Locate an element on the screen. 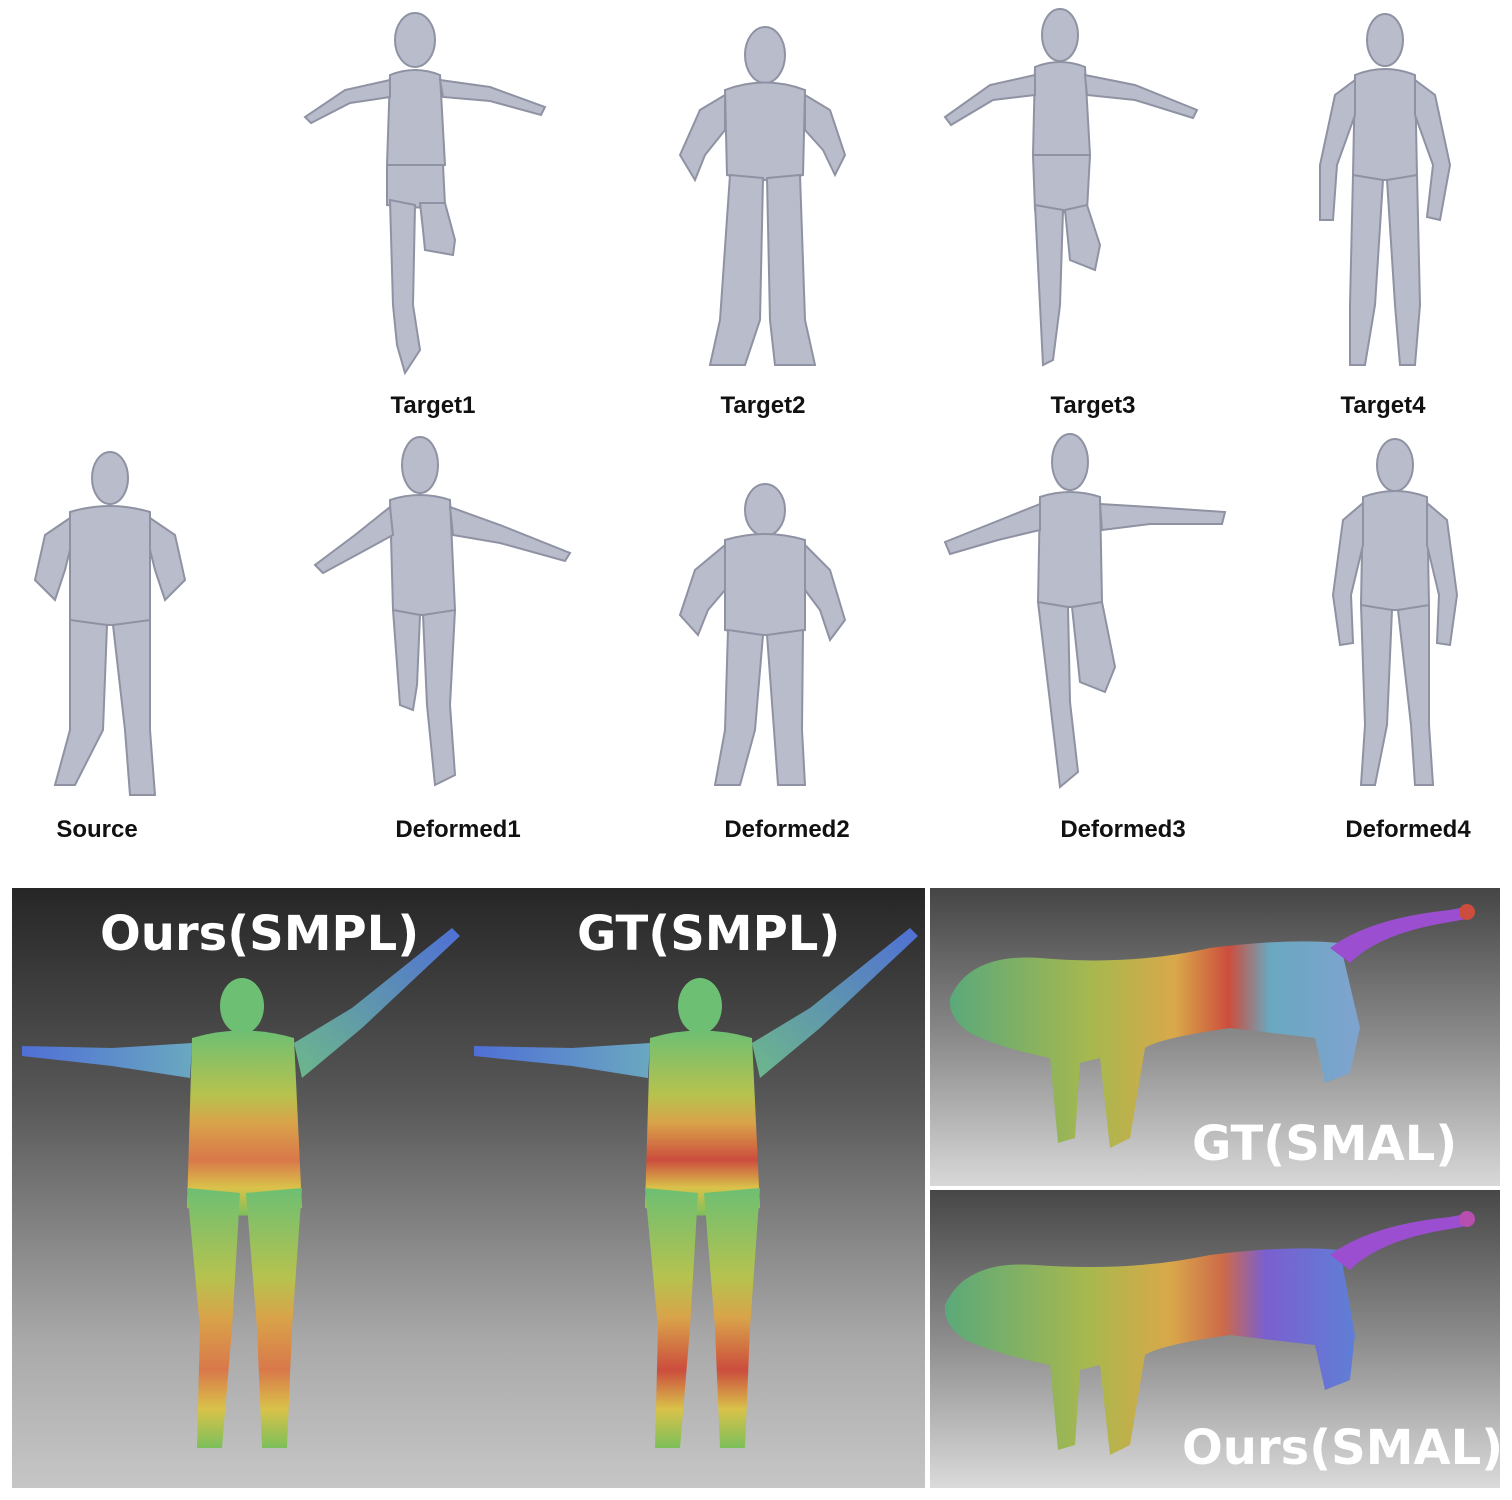  deformed4-mesh is located at coordinates (1395, 612).